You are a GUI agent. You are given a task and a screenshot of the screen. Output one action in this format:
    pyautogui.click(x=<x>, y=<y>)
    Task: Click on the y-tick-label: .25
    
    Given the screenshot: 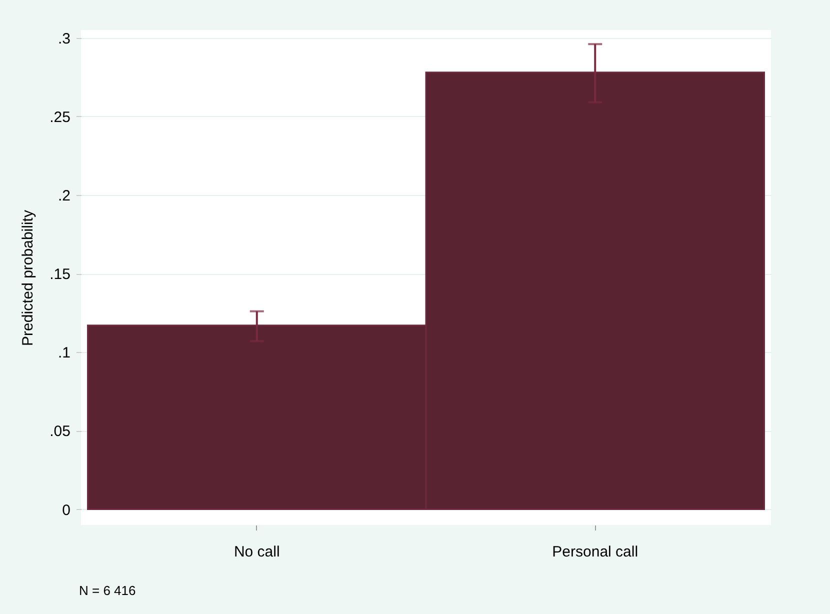 What is the action you would take?
    pyautogui.click(x=60, y=117)
    